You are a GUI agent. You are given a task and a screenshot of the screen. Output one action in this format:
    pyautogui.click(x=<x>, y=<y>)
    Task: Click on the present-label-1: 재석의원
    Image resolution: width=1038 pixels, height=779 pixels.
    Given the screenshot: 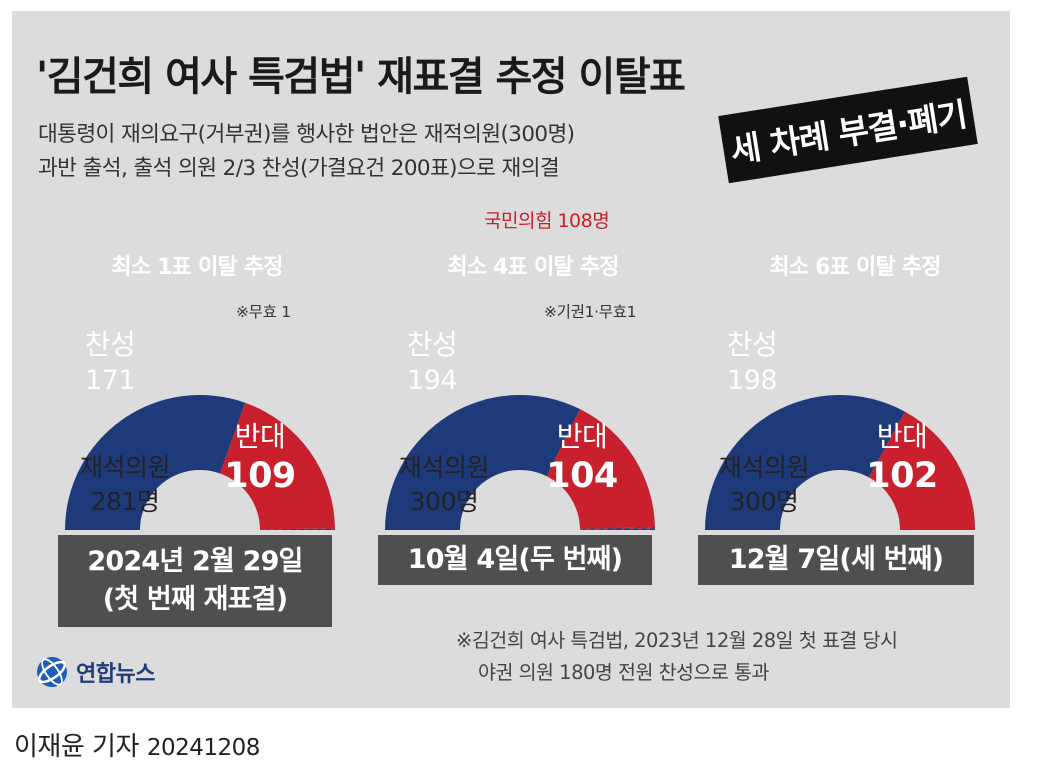 What is the action you would take?
    pyautogui.click(x=125, y=467)
    